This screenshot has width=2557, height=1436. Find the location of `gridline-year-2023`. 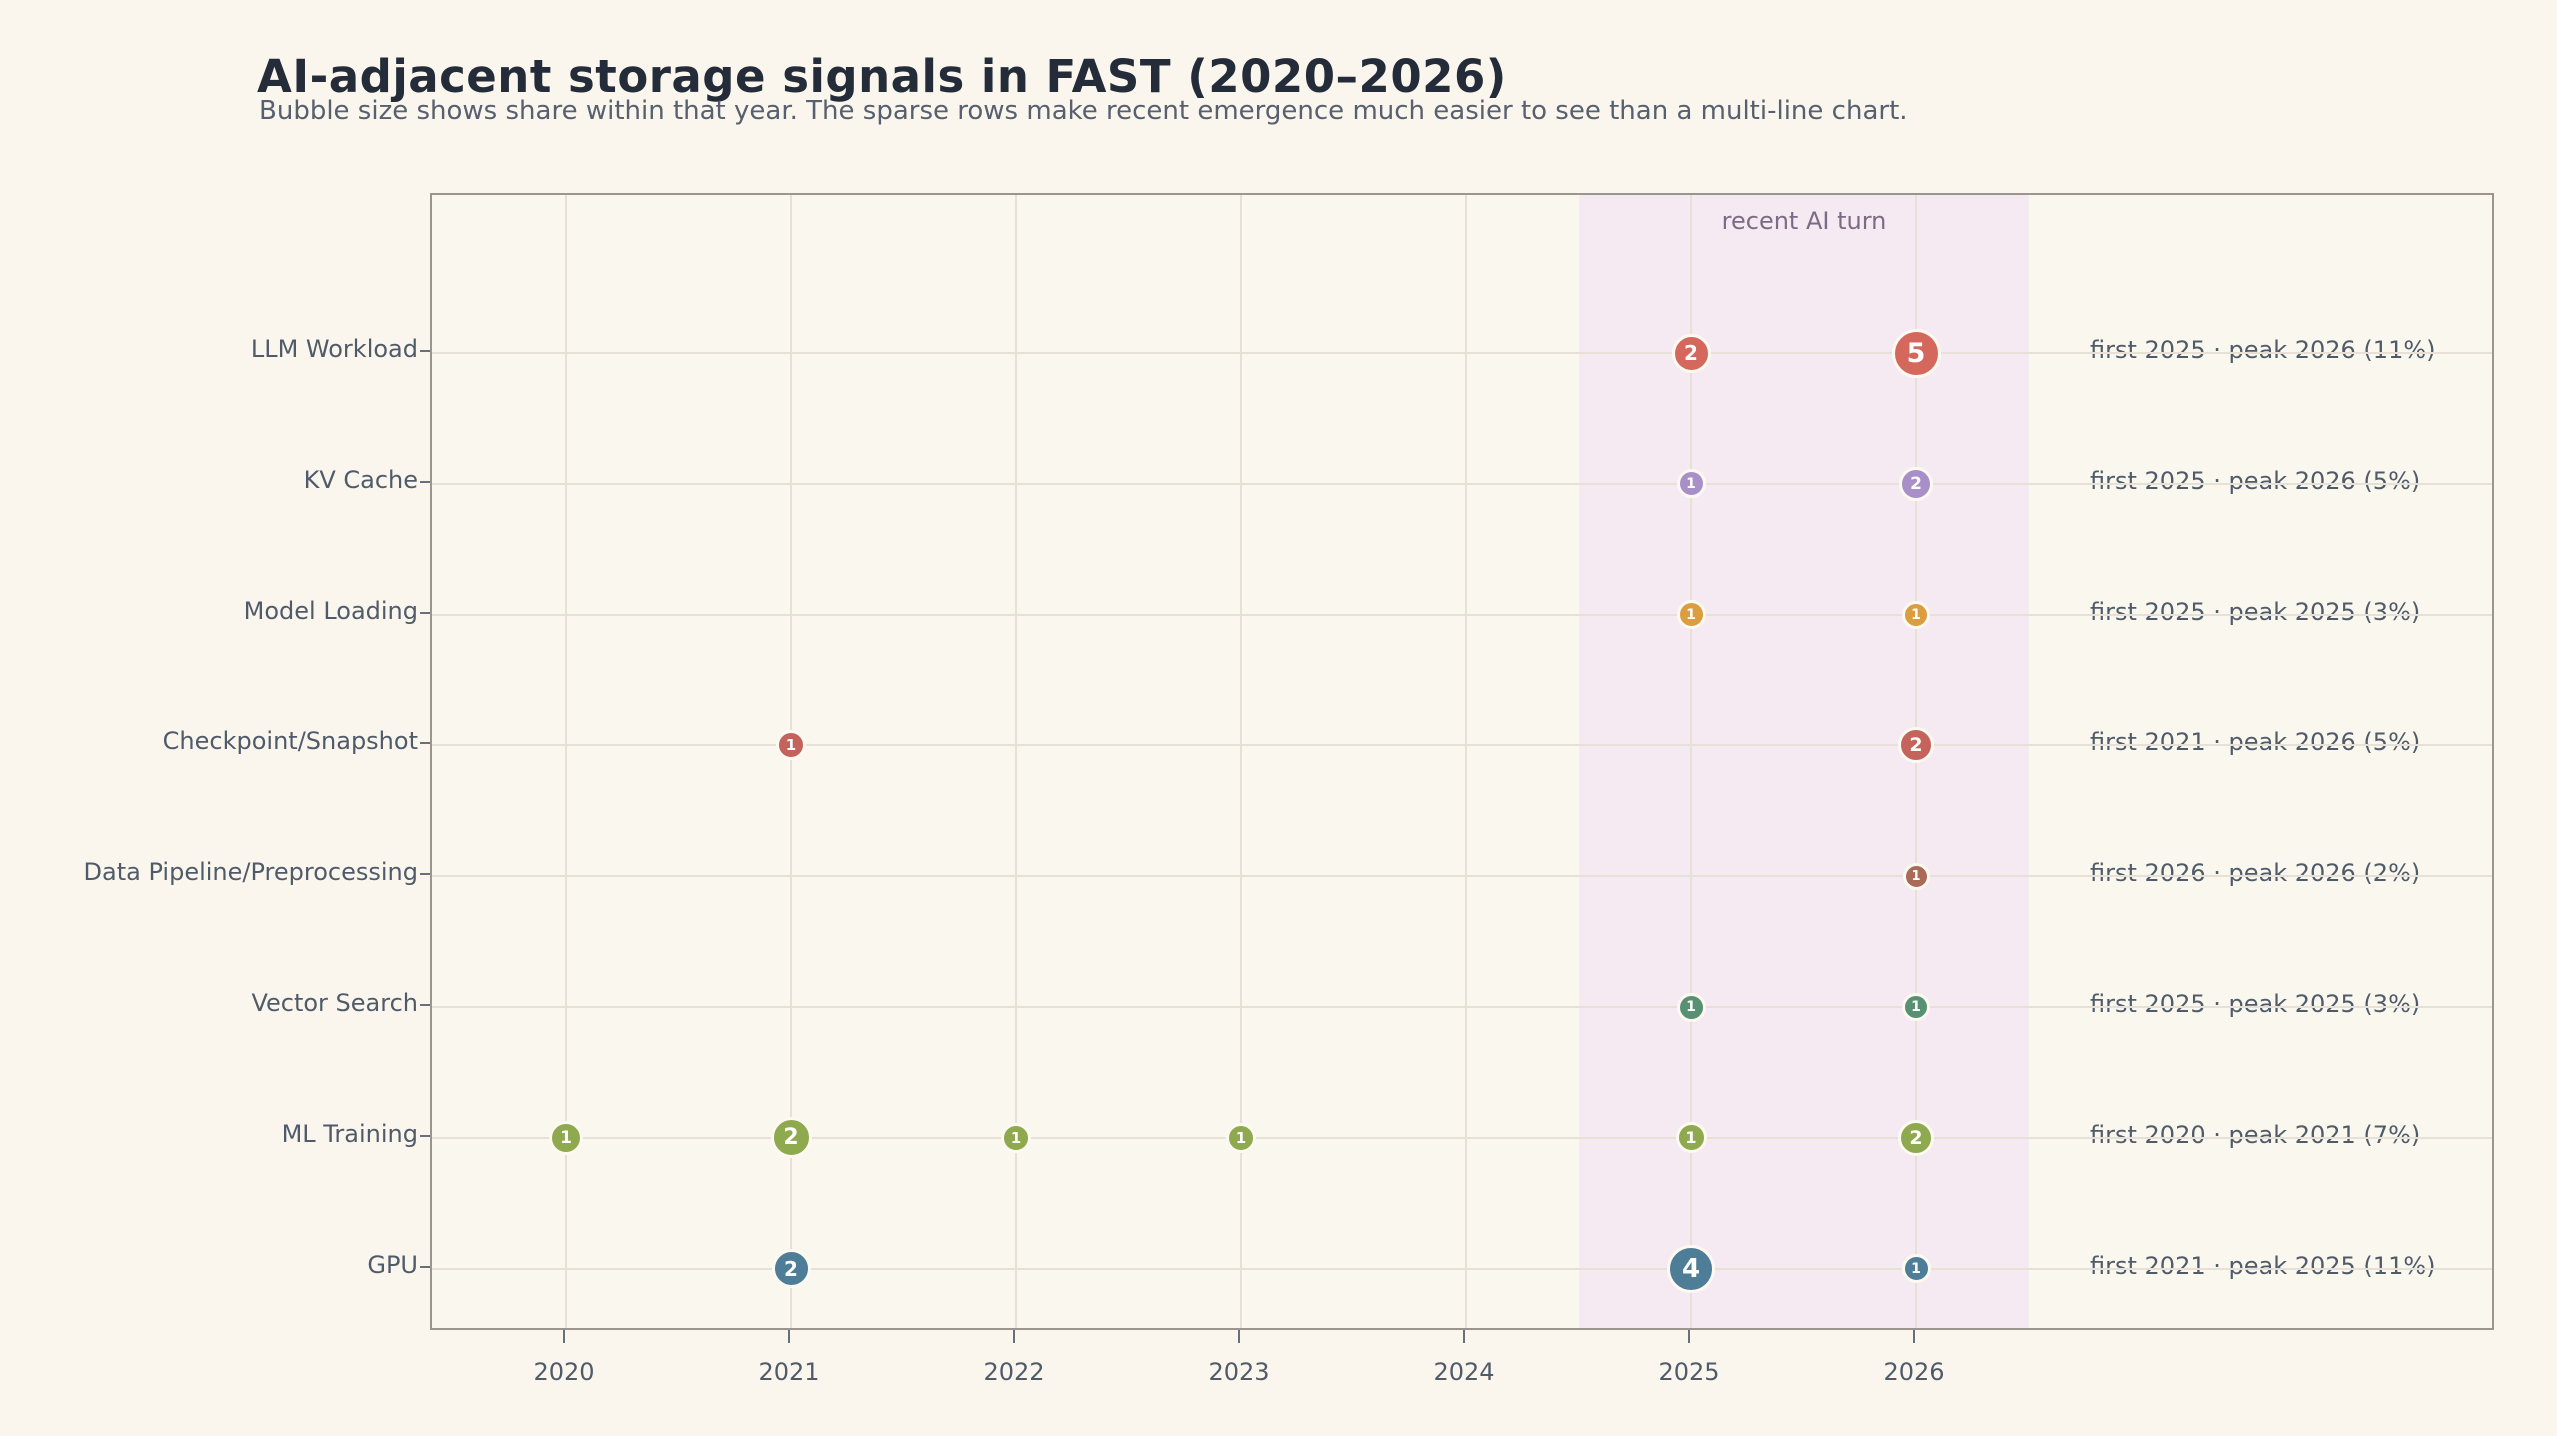

gridline-year-2023 is located at coordinates (1241, 761).